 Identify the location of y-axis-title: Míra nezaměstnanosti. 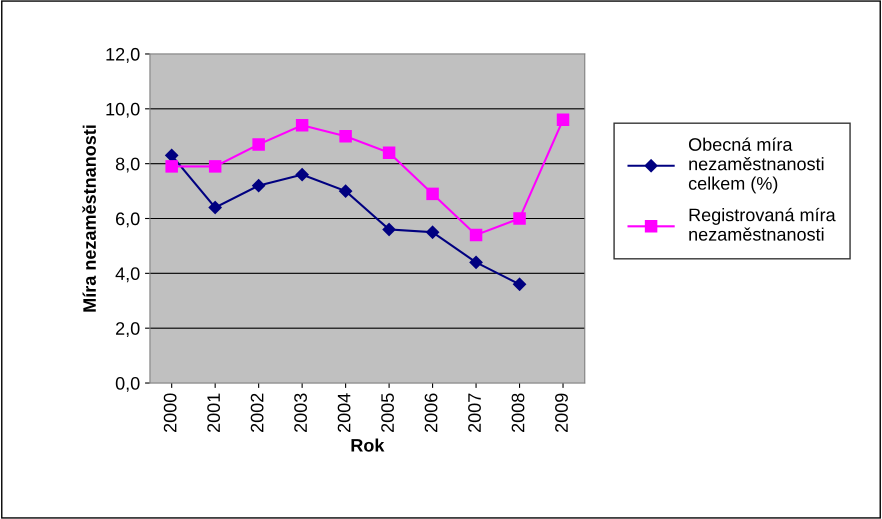
(89, 218).